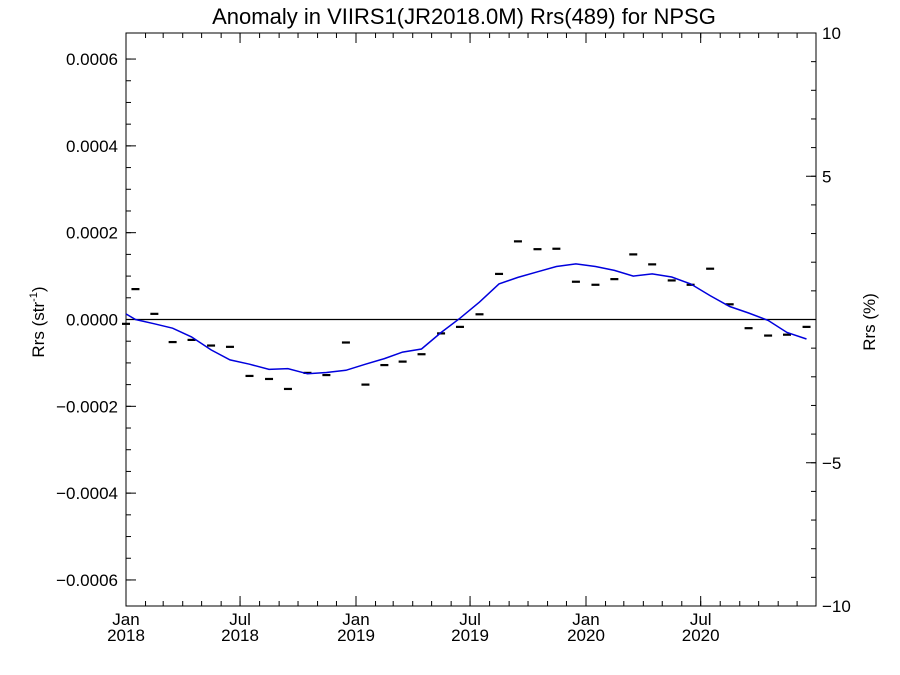  Describe the element at coordinates (92, 146) in the screenshot. I see `y-tick-label-left: 0.0004` at that location.